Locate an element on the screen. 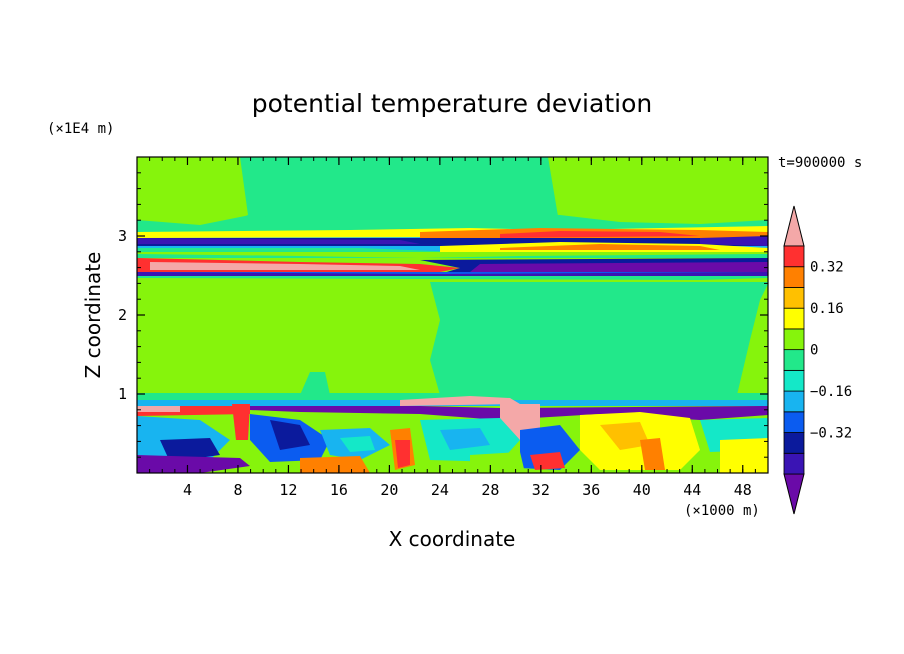 This screenshot has height=654, width=904. x-tick-label: 28 is located at coordinates (490, 490).